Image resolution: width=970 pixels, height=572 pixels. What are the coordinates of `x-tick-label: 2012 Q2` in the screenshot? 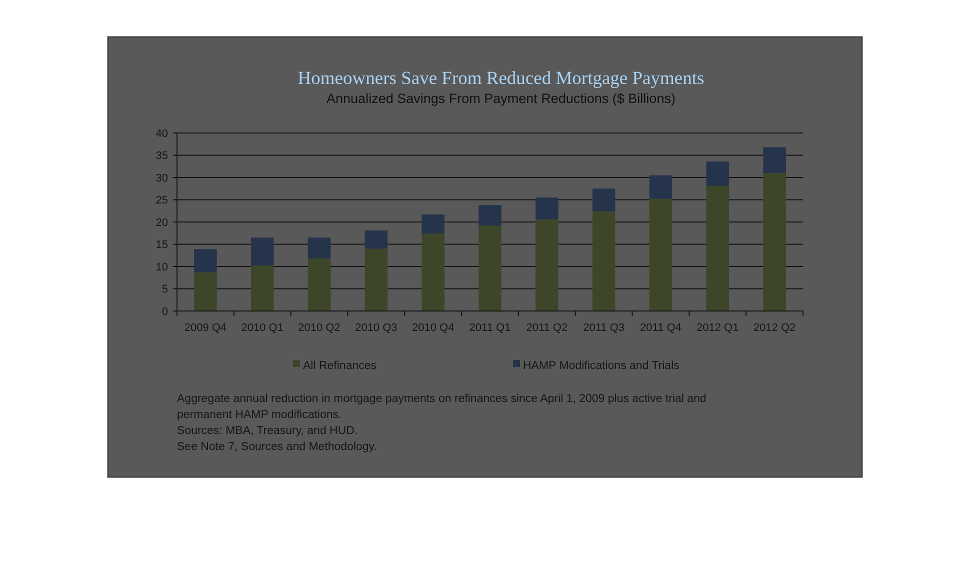 It's located at (774, 328).